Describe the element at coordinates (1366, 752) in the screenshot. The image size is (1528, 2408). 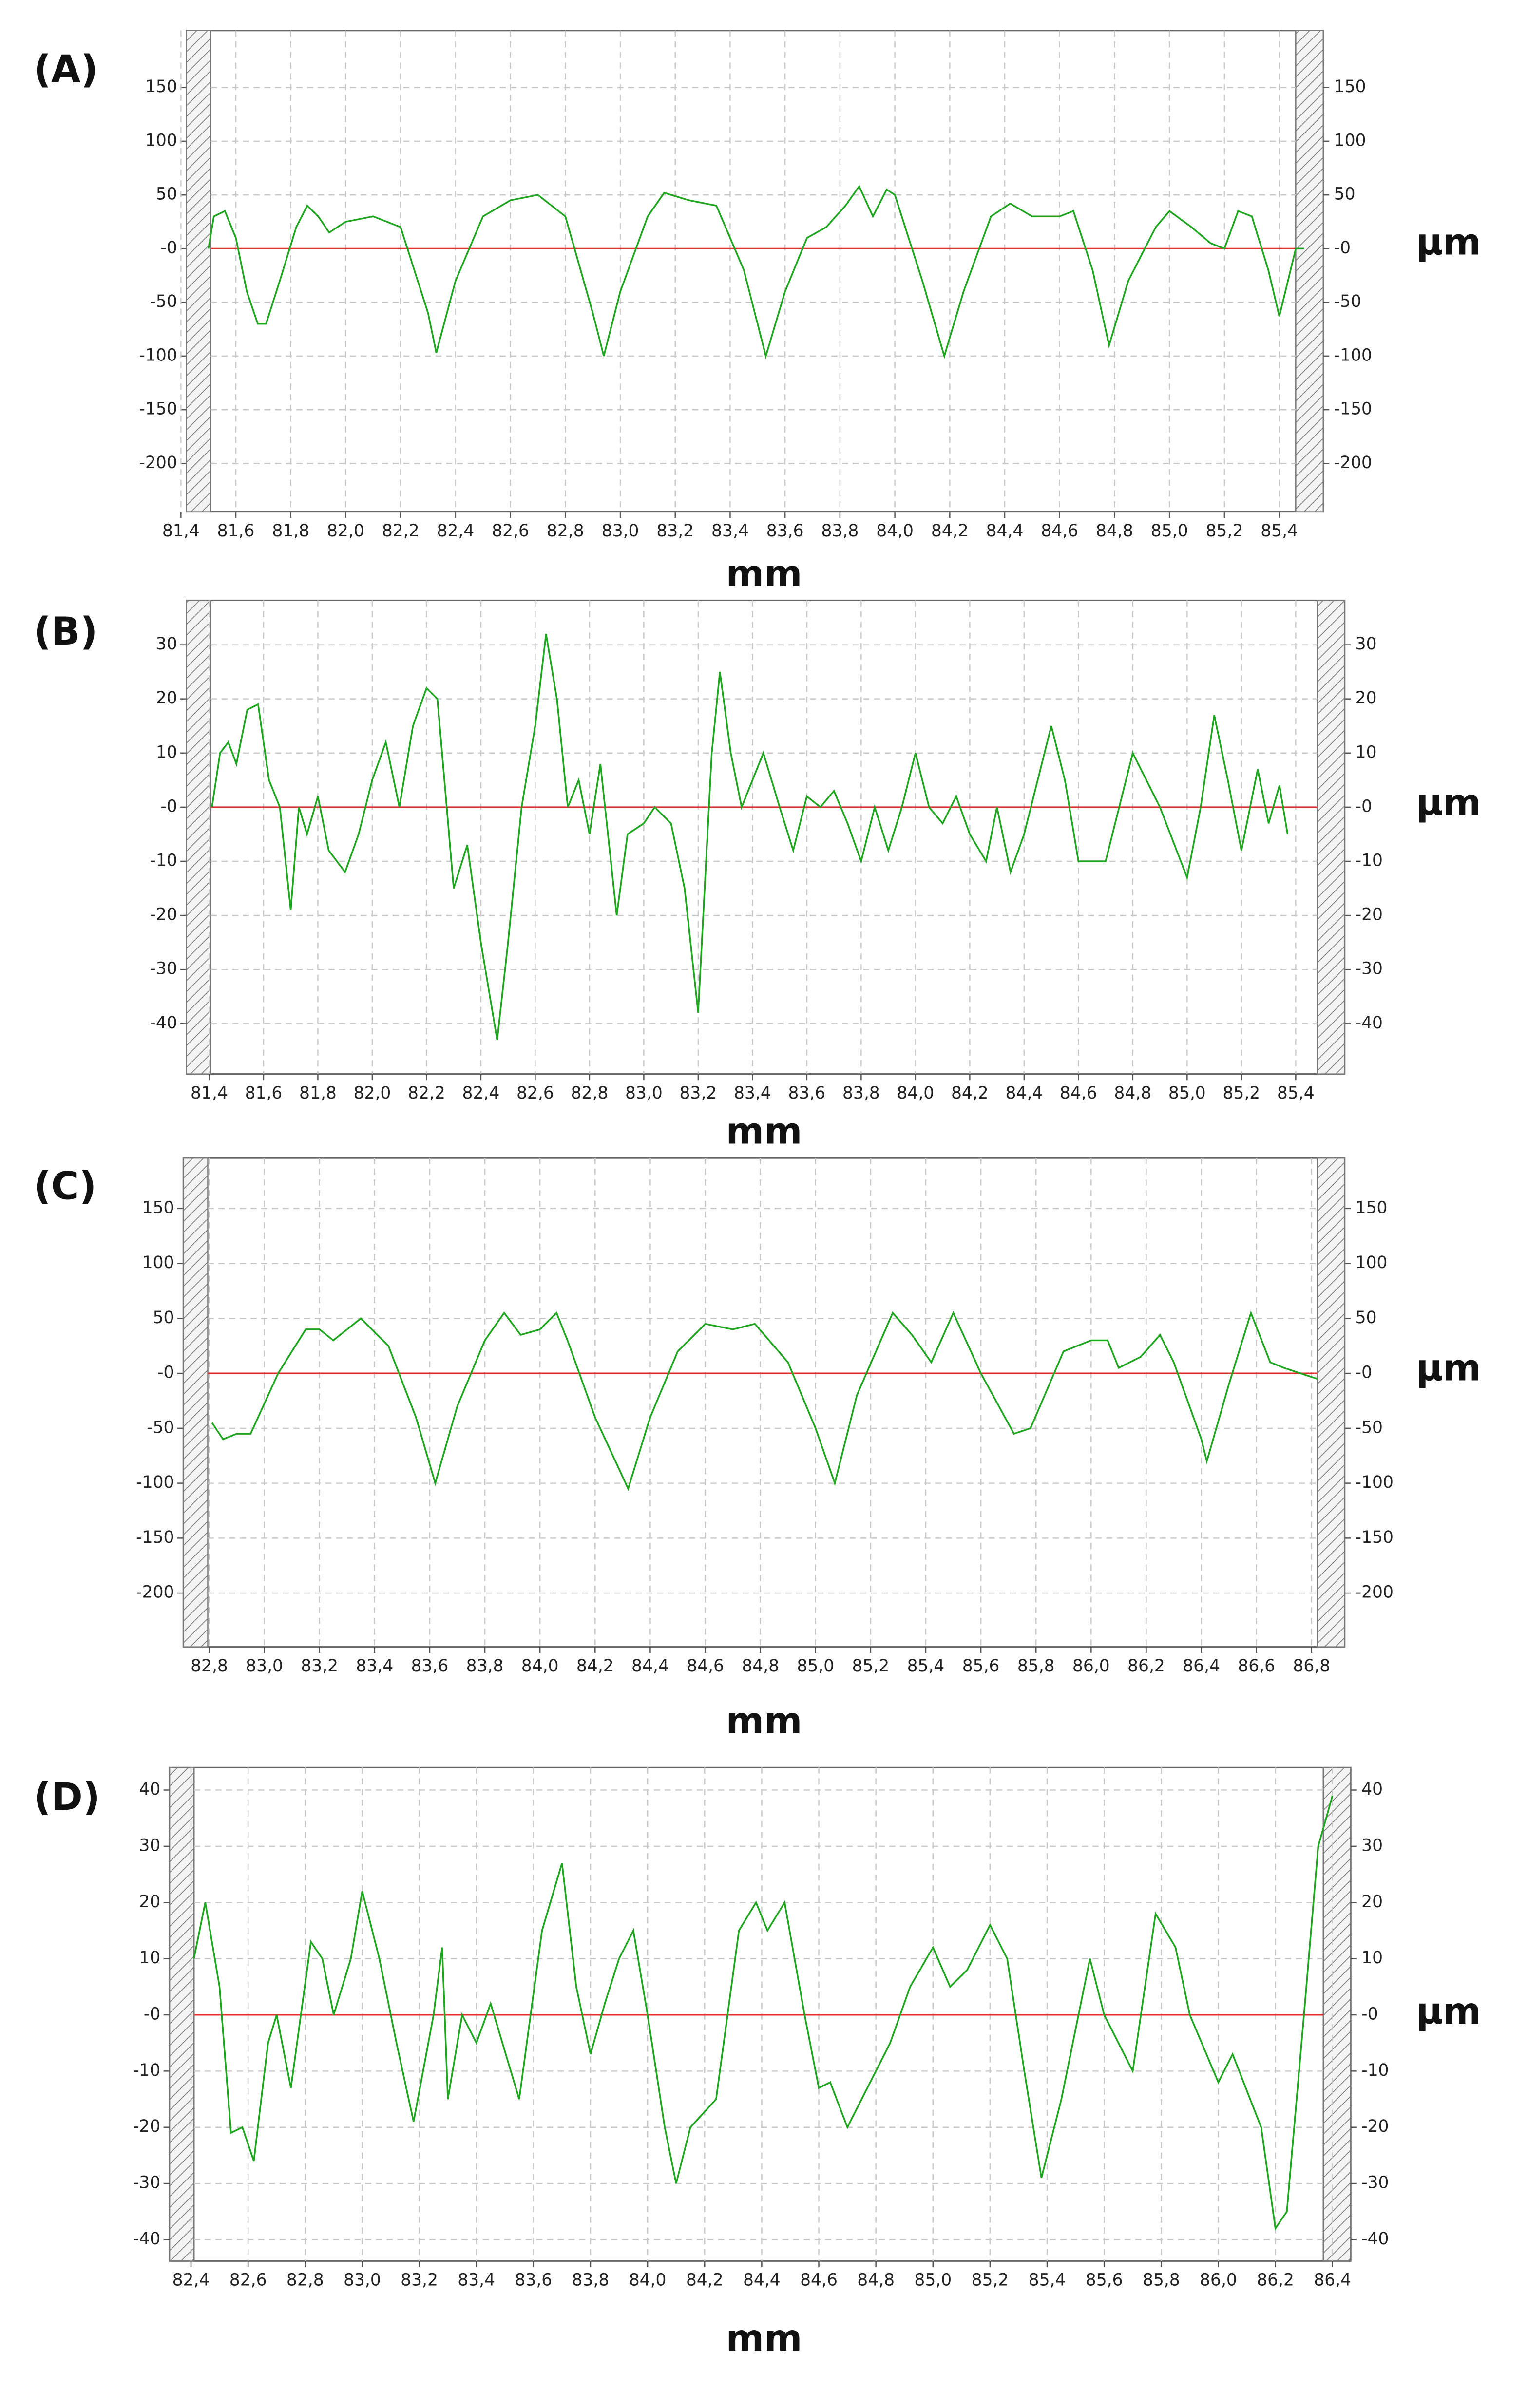
I see `y2-tick-label: 10` at that location.